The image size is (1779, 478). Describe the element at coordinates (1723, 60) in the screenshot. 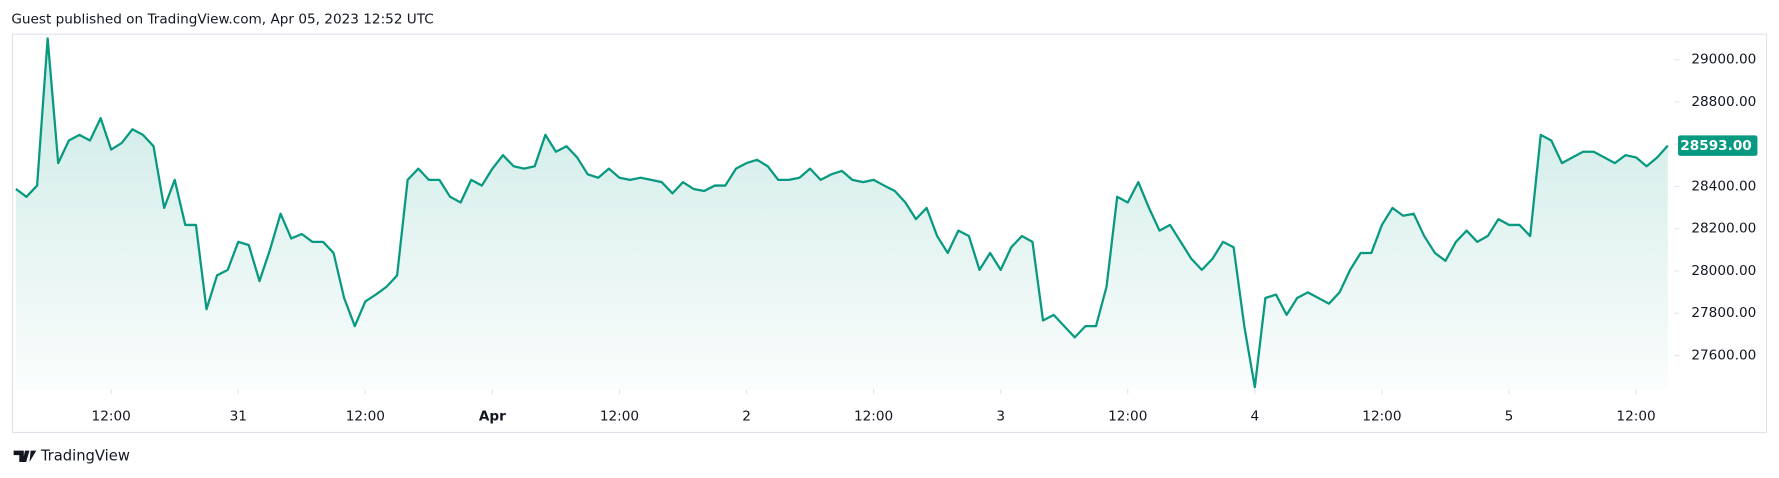

I see `y-tick-label: 29000.00` at that location.